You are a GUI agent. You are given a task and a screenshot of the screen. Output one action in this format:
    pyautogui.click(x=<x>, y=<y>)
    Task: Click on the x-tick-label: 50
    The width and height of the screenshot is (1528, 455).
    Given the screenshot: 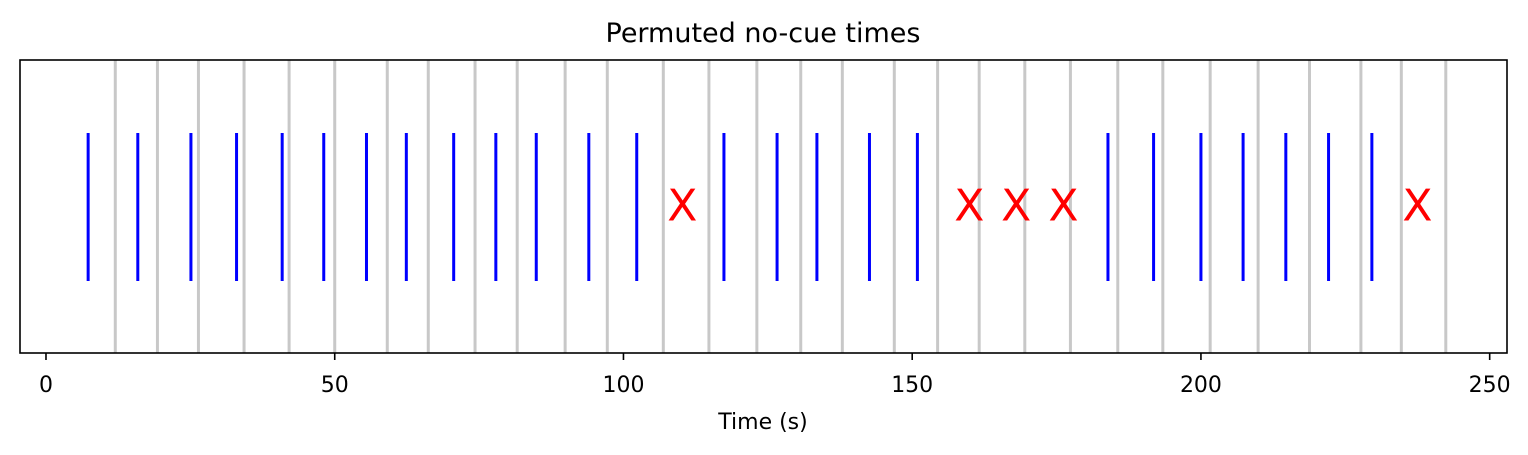 What is the action you would take?
    pyautogui.click(x=335, y=385)
    